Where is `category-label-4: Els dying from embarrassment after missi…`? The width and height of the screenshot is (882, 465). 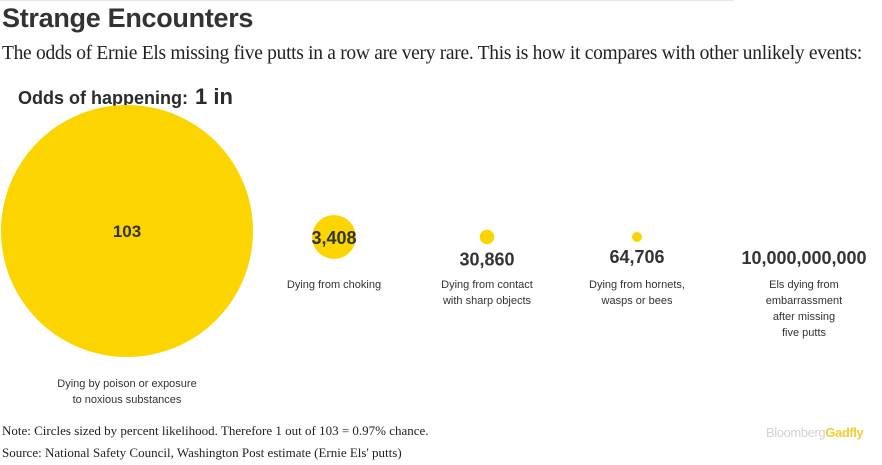
category-label-4: Els dying from embarrassment after missi… is located at coordinates (804, 309).